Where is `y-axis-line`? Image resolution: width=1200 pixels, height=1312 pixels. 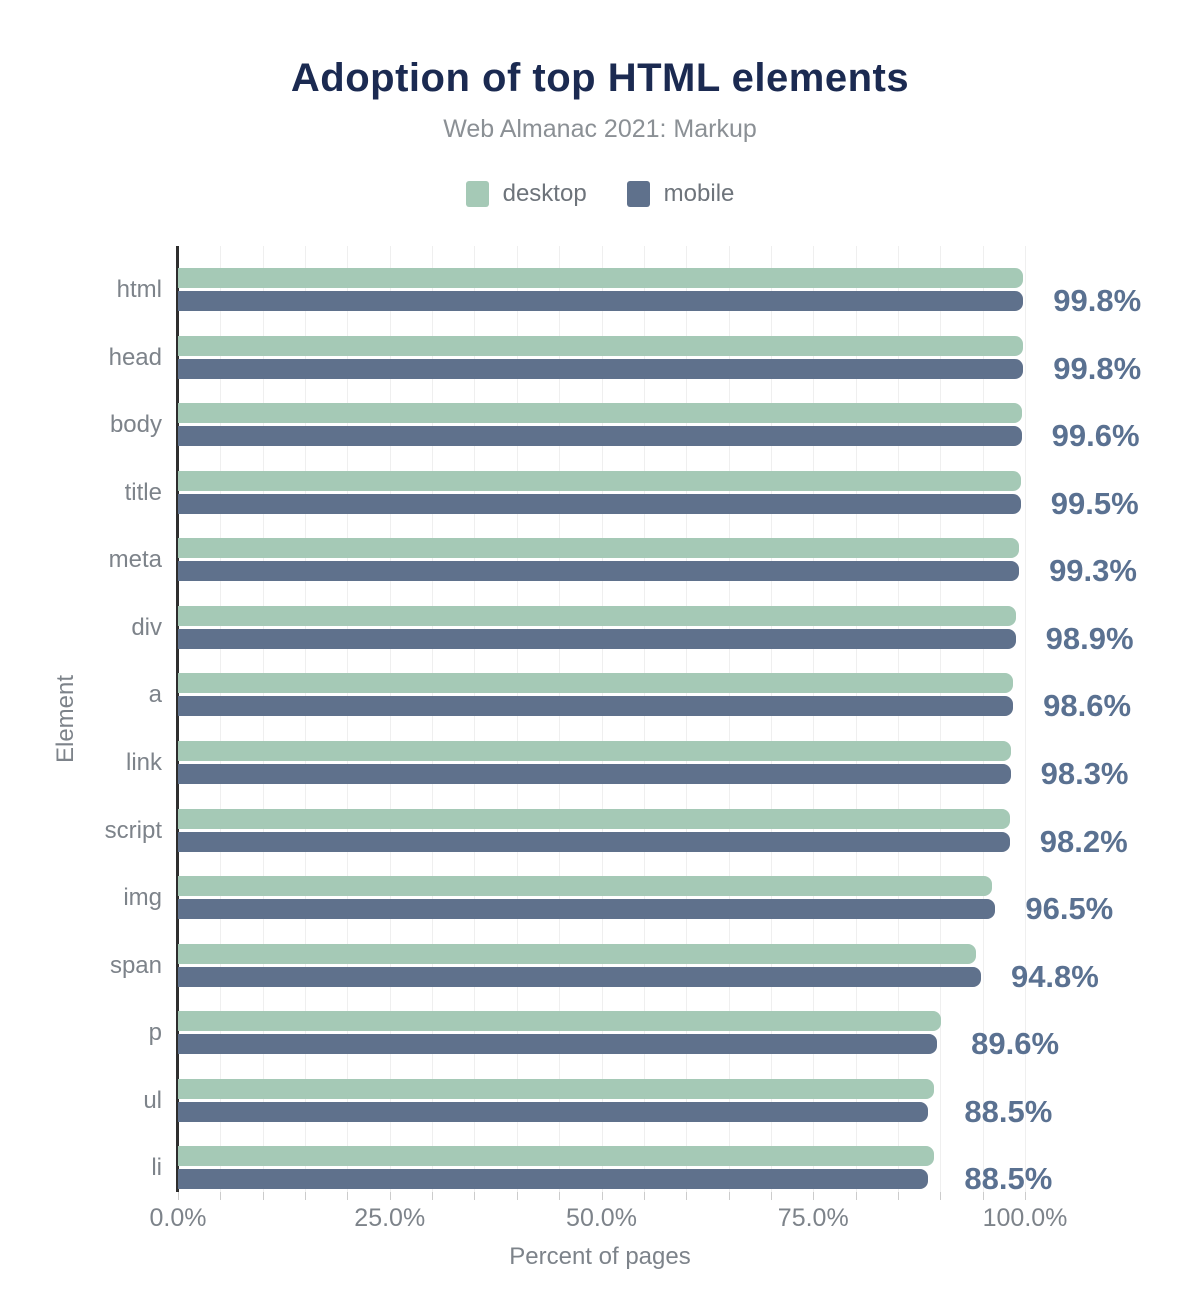 y-axis-line is located at coordinates (177, 719).